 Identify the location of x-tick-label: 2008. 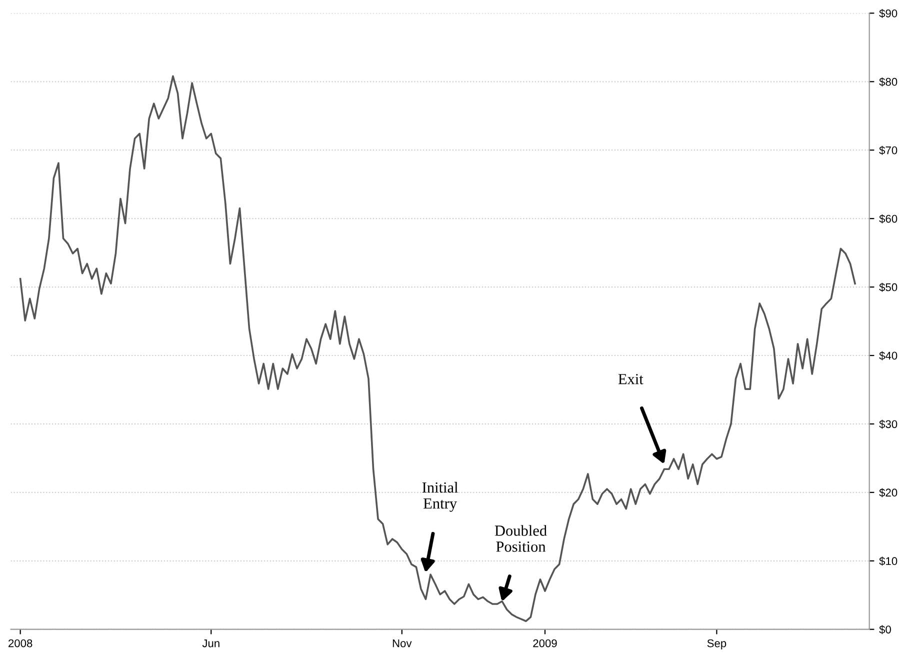
(20, 643).